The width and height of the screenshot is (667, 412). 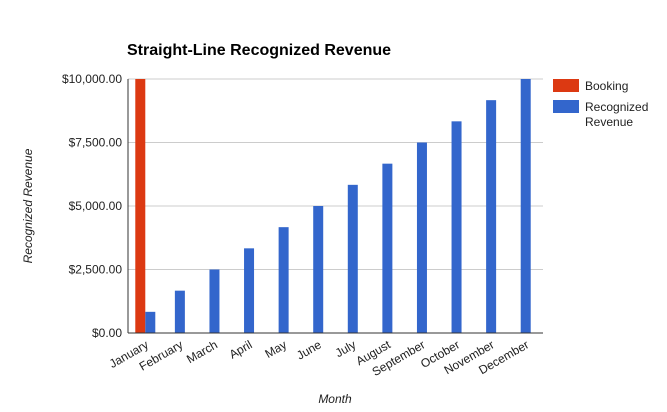 I want to click on y-tick-label: $0.00, so click(x=107, y=333).